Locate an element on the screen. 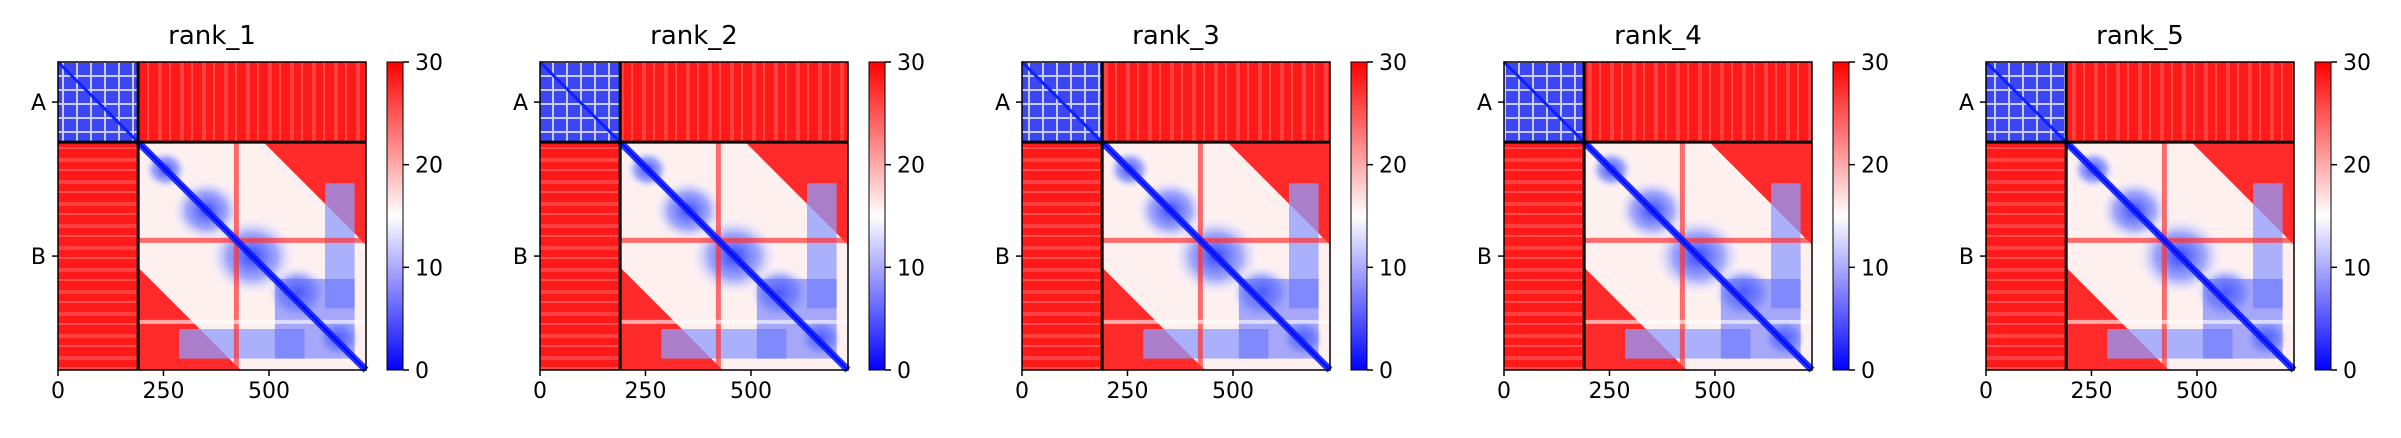 The width and height of the screenshot is (2401, 438). panel-title: rank_5 is located at coordinates (2140, 36).